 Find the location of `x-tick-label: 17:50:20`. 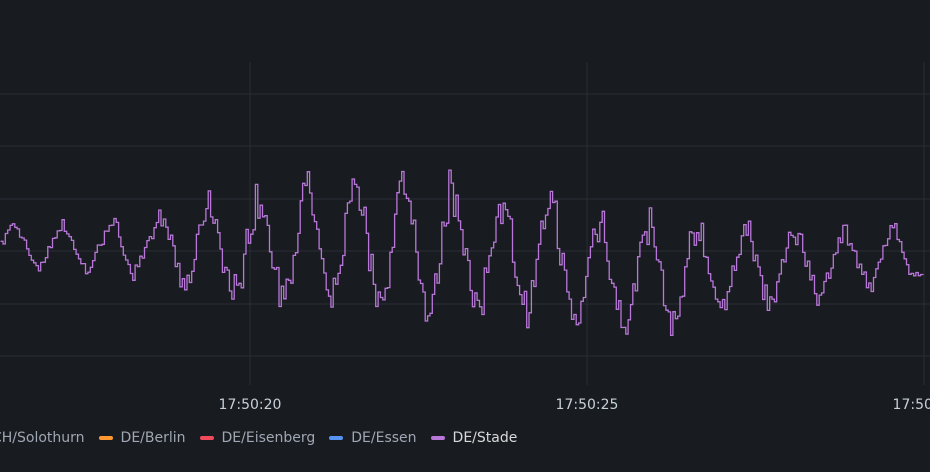

x-tick-label: 17:50:20 is located at coordinates (250, 405).